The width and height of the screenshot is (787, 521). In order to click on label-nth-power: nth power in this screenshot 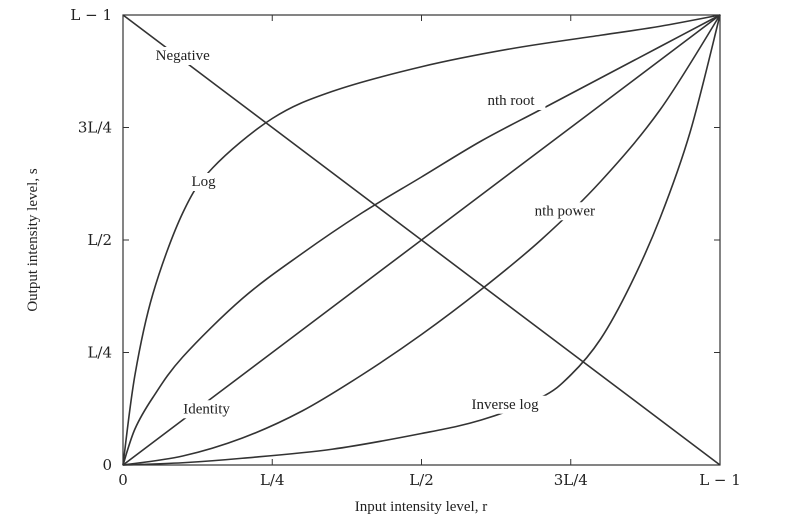, I will do `click(565, 211)`.